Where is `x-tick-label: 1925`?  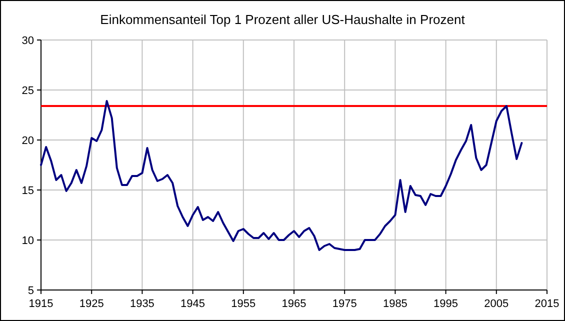 x-tick-label: 1925 is located at coordinates (91, 304).